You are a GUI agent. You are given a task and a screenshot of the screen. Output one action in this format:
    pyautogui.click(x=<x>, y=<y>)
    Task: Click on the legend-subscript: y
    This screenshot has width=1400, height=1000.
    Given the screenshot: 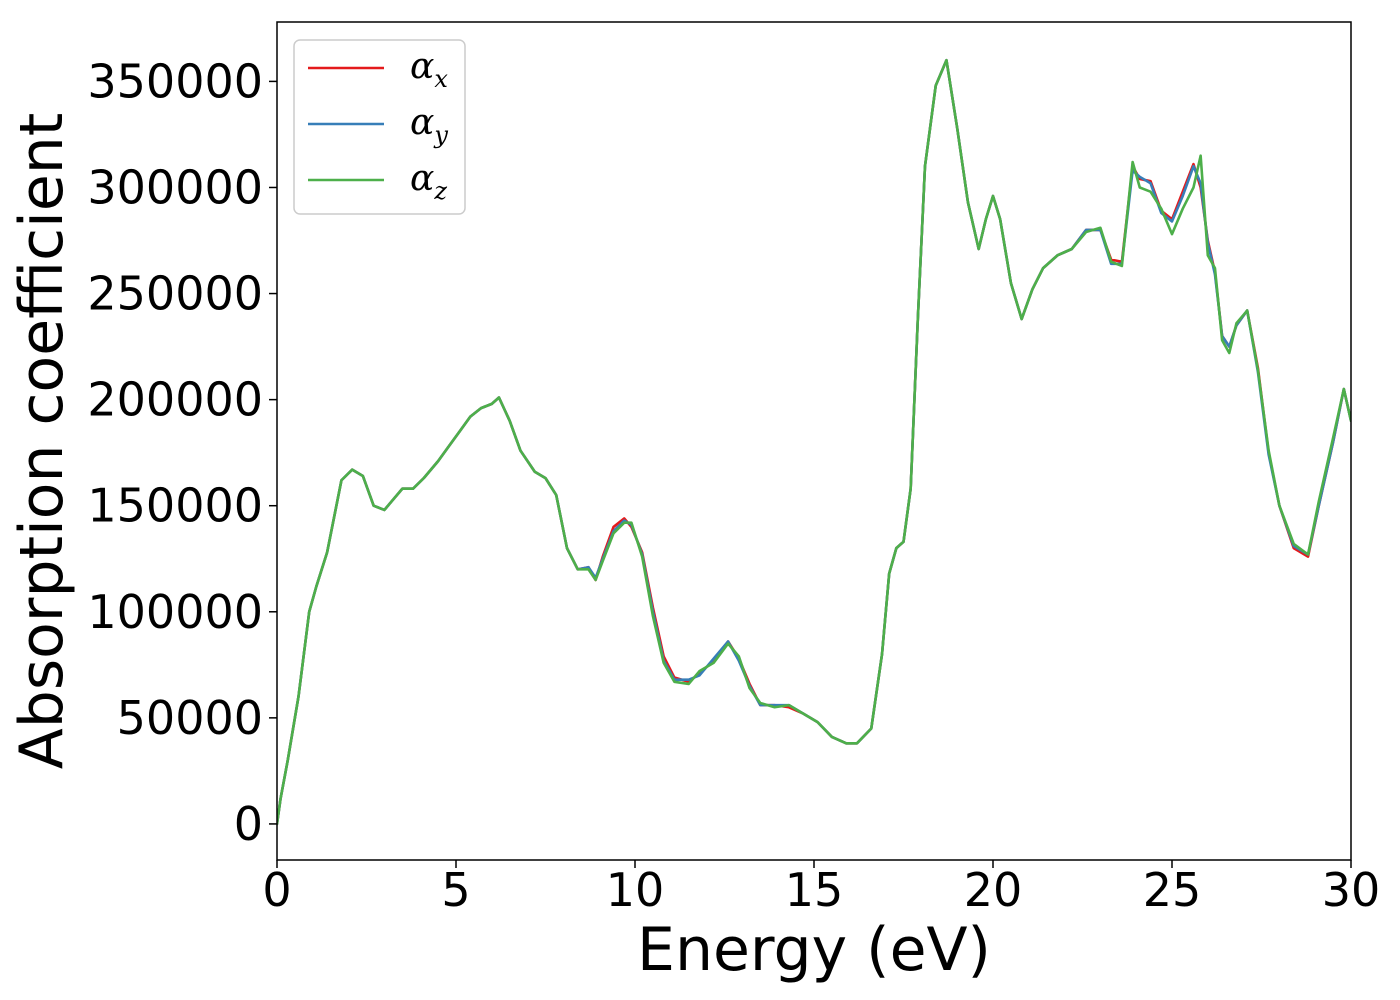 What is the action you would take?
    pyautogui.click(x=440, y=135)
    